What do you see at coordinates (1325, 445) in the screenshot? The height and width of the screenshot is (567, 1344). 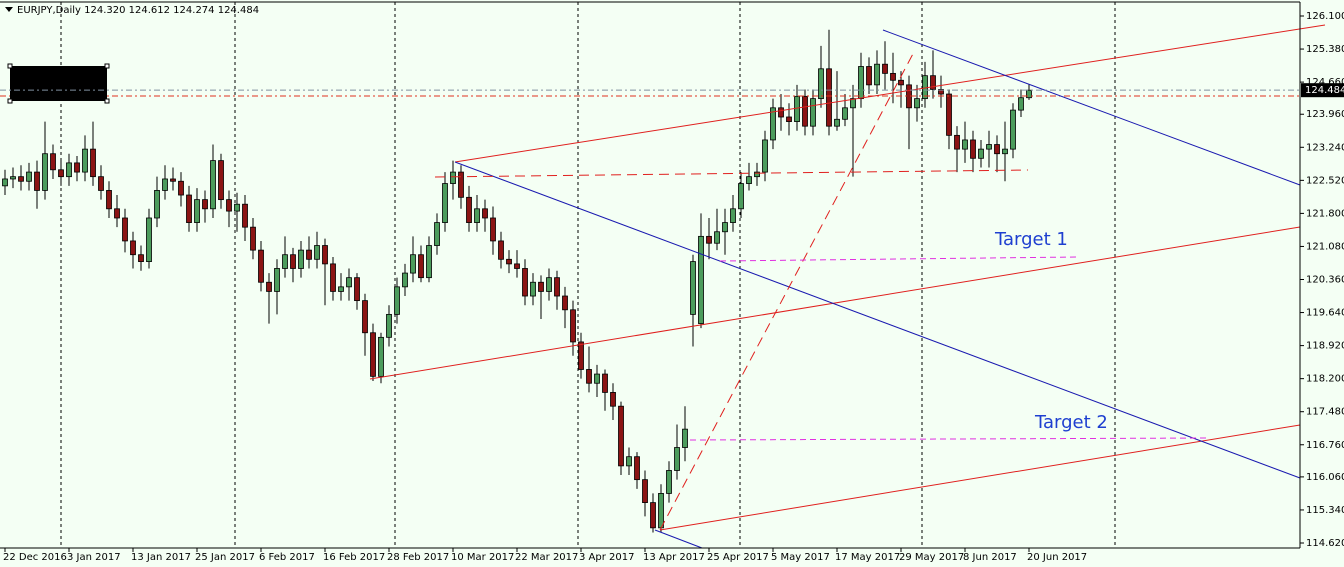 I see `y-tick-label: 116.760` at bounding box center [1325, 445].